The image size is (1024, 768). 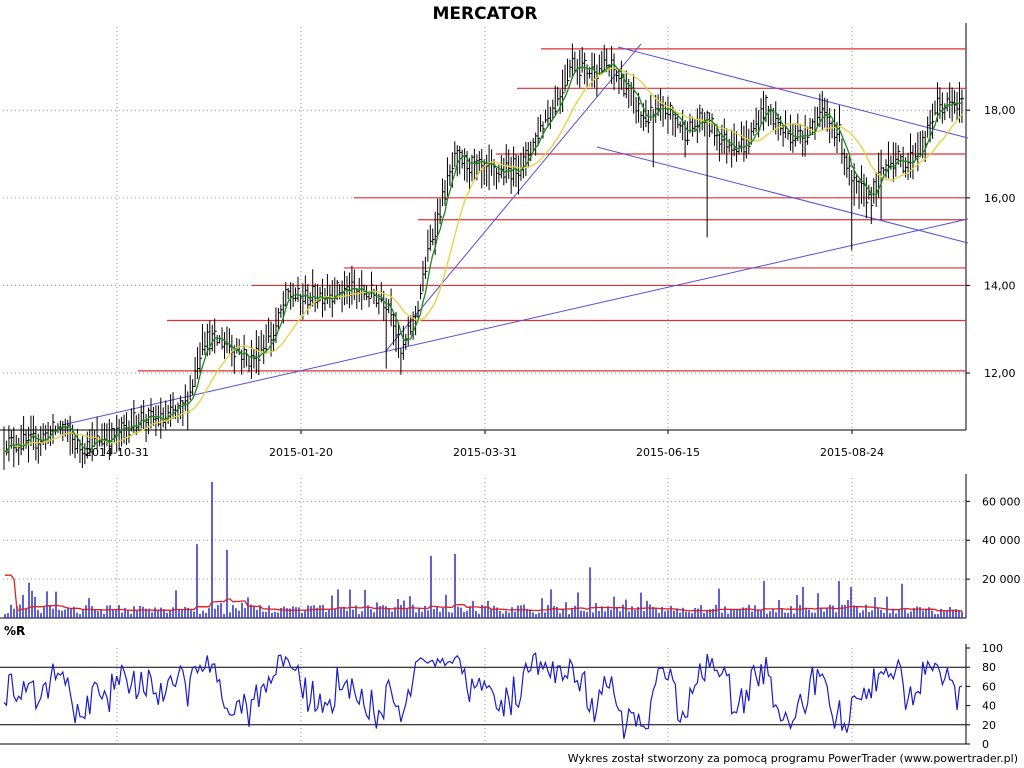 I want to click on y-tick-label: 0, so click(x=985, y=744).